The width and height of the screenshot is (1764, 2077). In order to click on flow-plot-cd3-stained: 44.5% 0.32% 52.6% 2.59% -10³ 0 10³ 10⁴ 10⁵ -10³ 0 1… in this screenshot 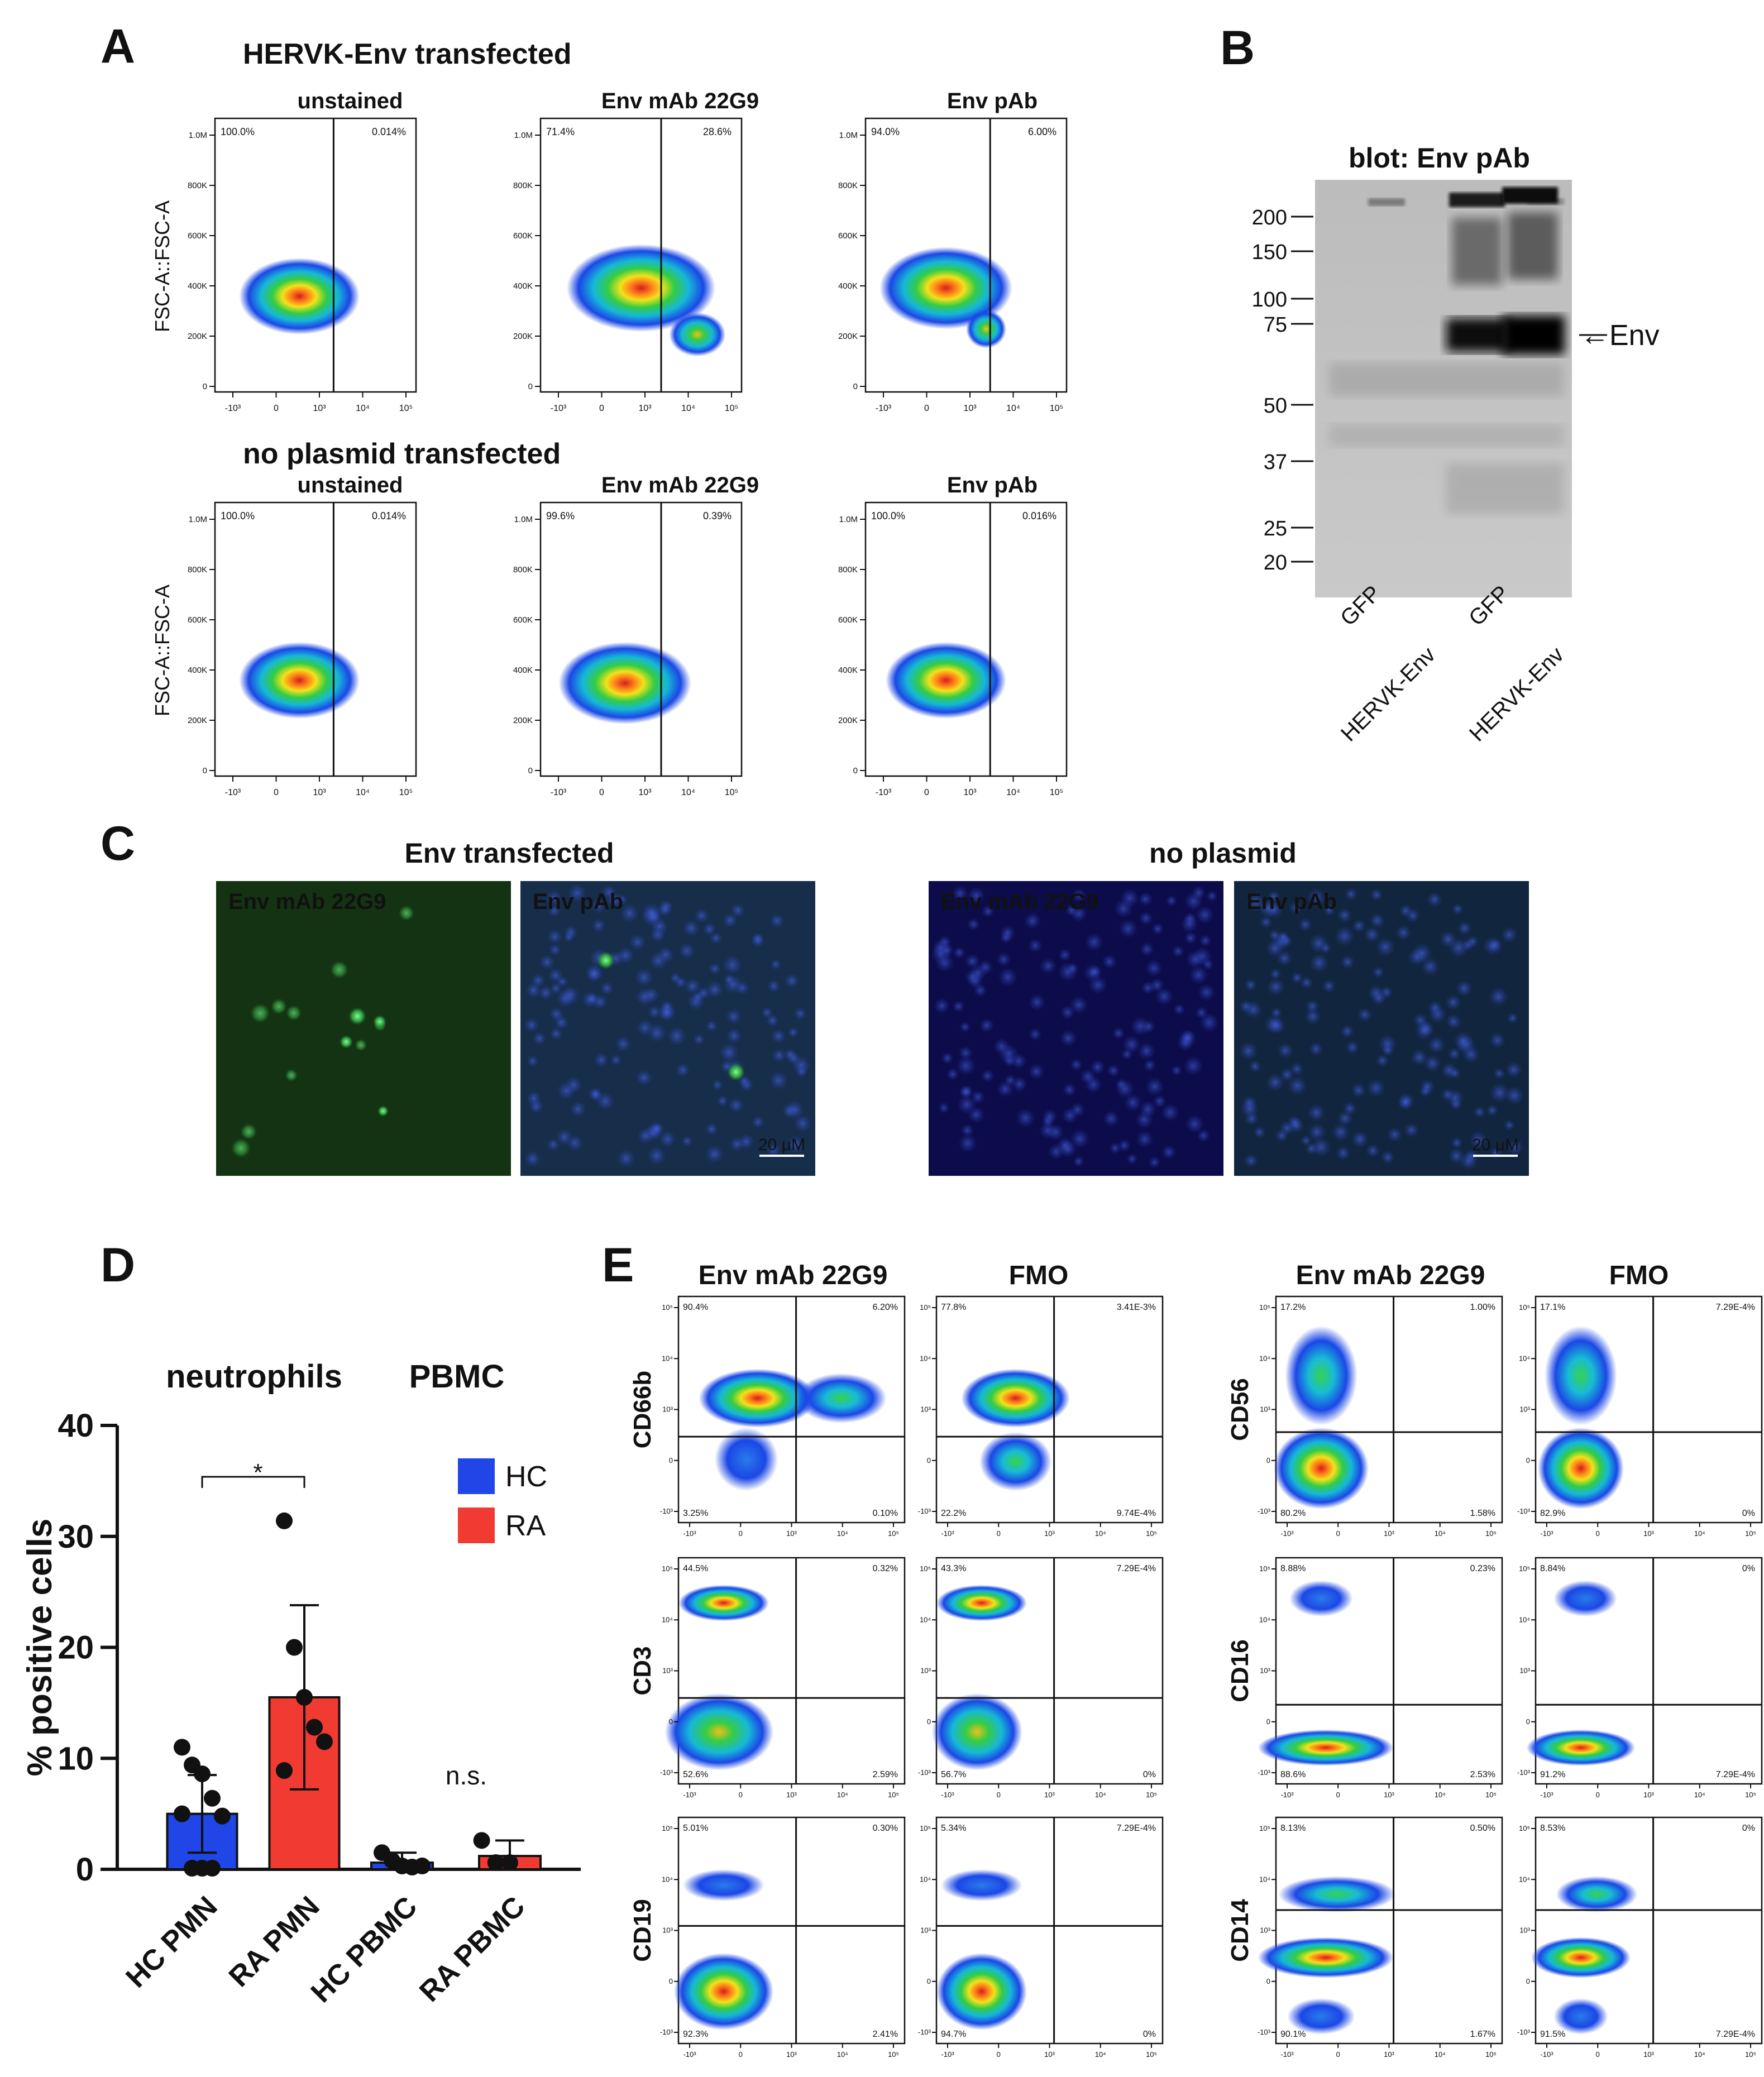, I will do `click(767, 1678)`.